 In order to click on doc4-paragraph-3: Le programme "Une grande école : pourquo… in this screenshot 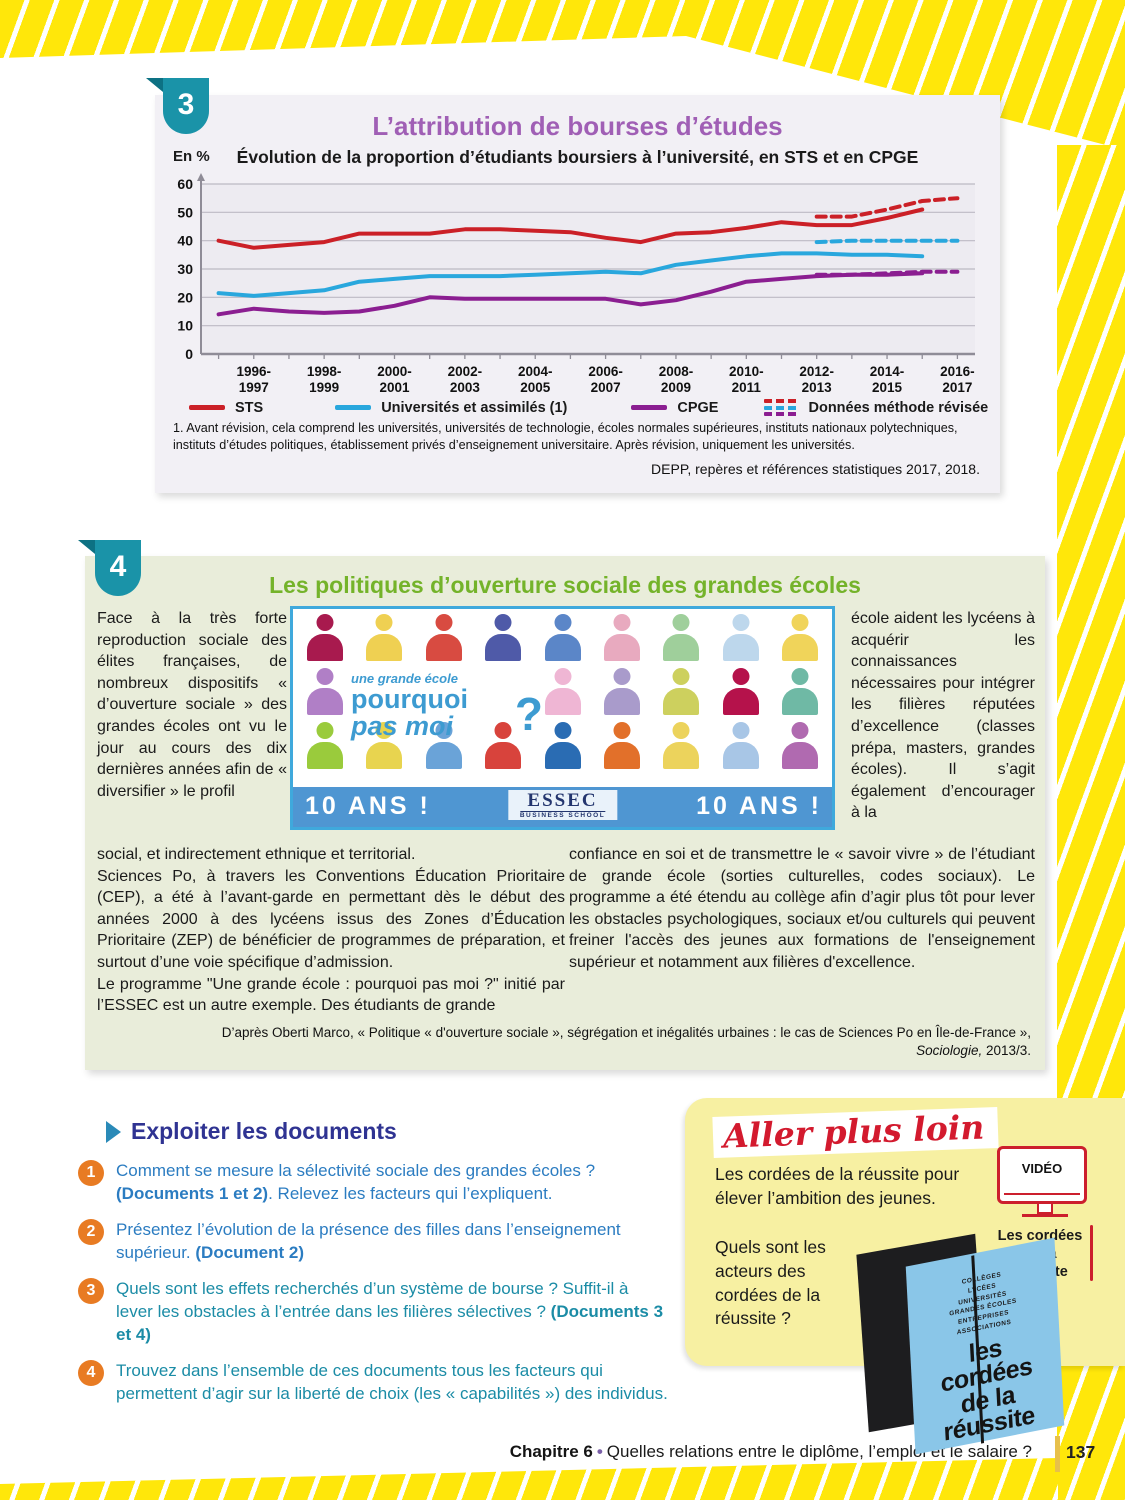, I will do `click(331, 995)`.